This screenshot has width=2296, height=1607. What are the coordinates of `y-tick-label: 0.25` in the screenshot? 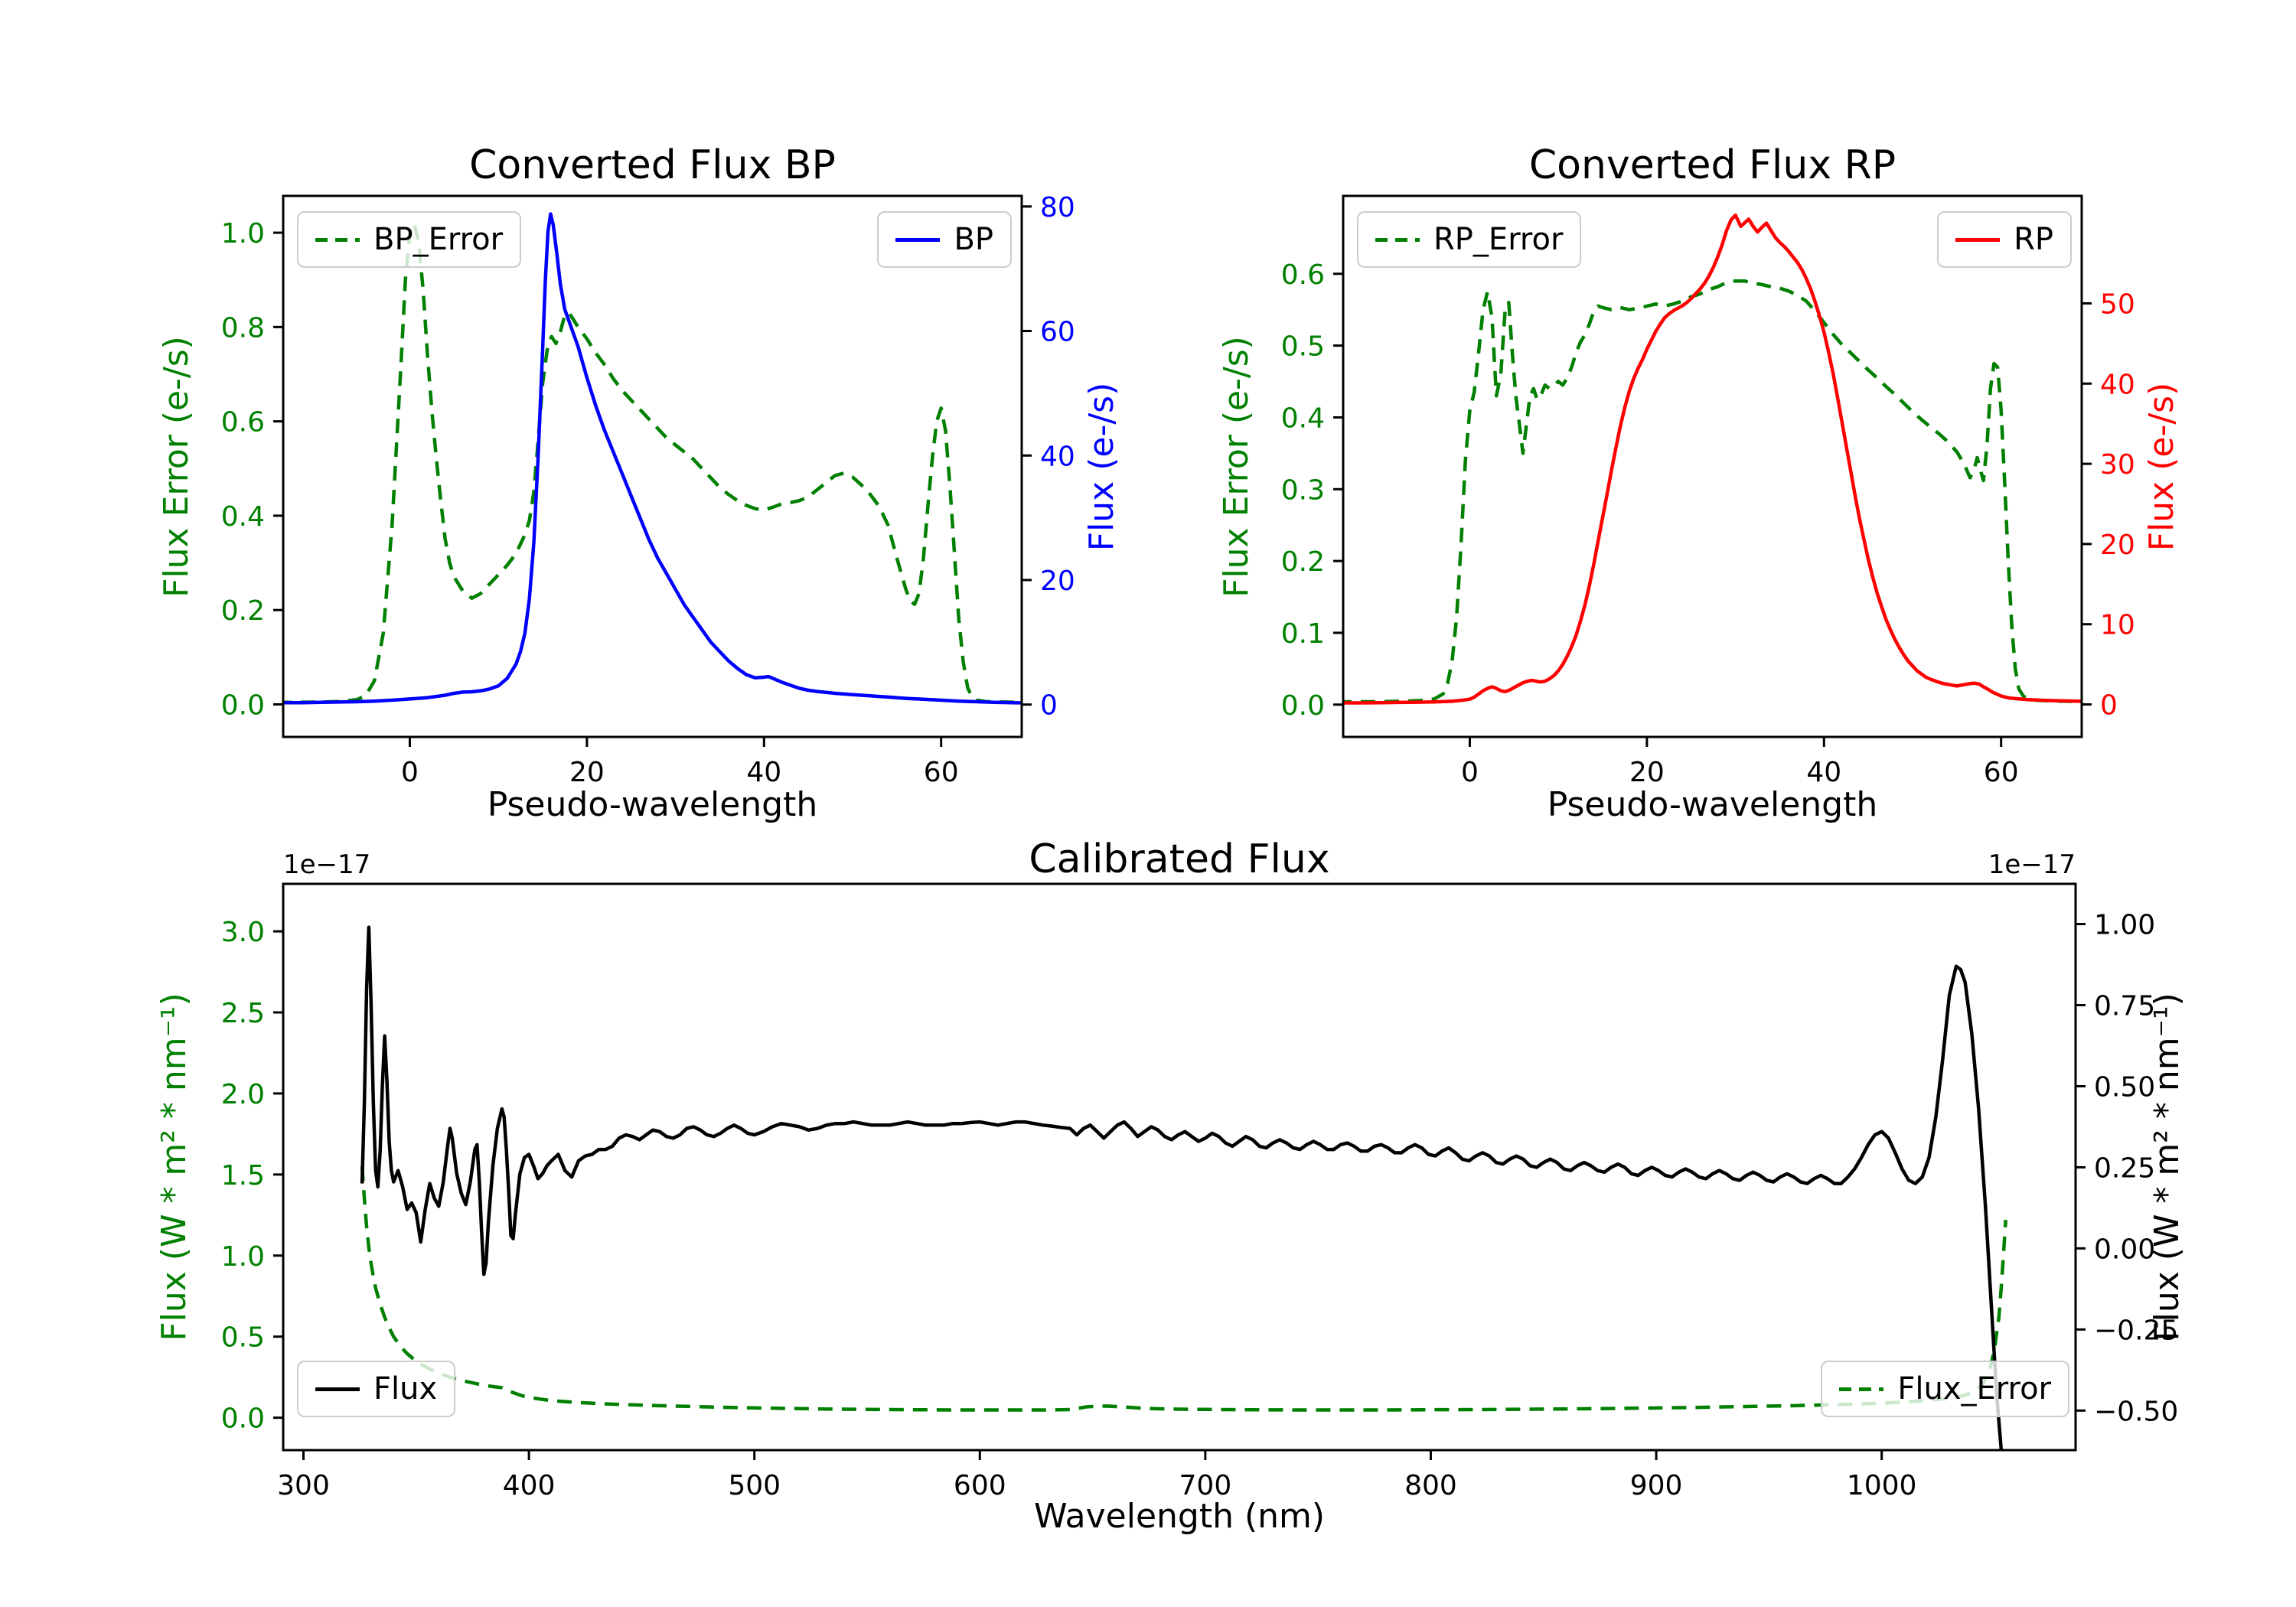 It's located at (2124, 1168).